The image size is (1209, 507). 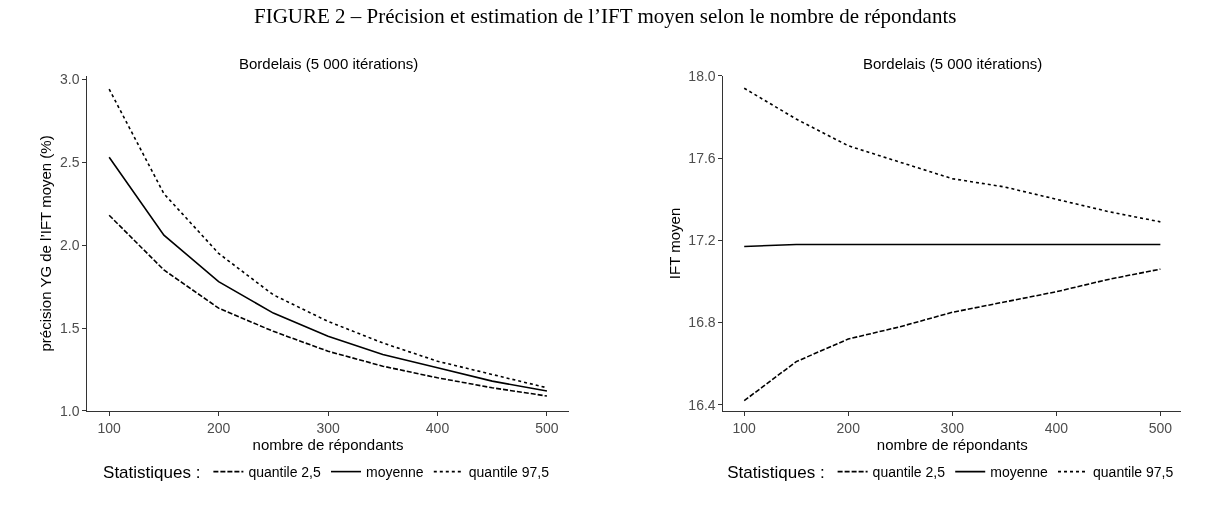 I want to click on y-tick-label: 1.5, so click(x=70, y=327).